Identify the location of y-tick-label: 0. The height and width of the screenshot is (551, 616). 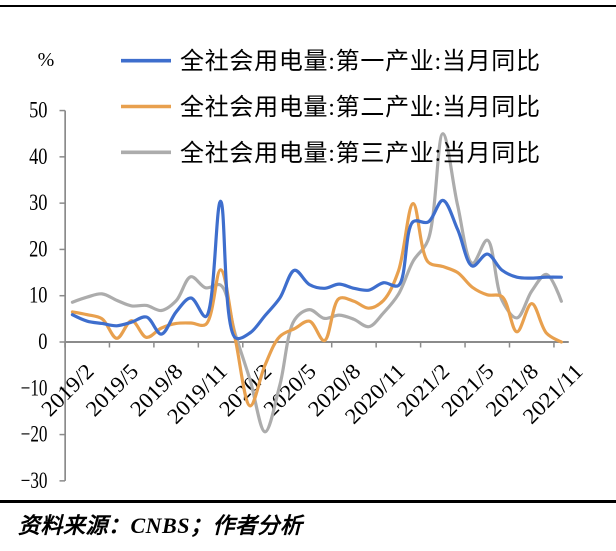
(42, 341).